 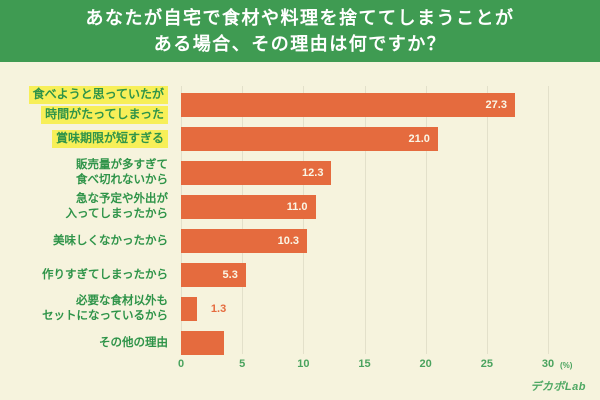 I want to click on category-label: 美味しくなかったから, so click(x=87, y=241).